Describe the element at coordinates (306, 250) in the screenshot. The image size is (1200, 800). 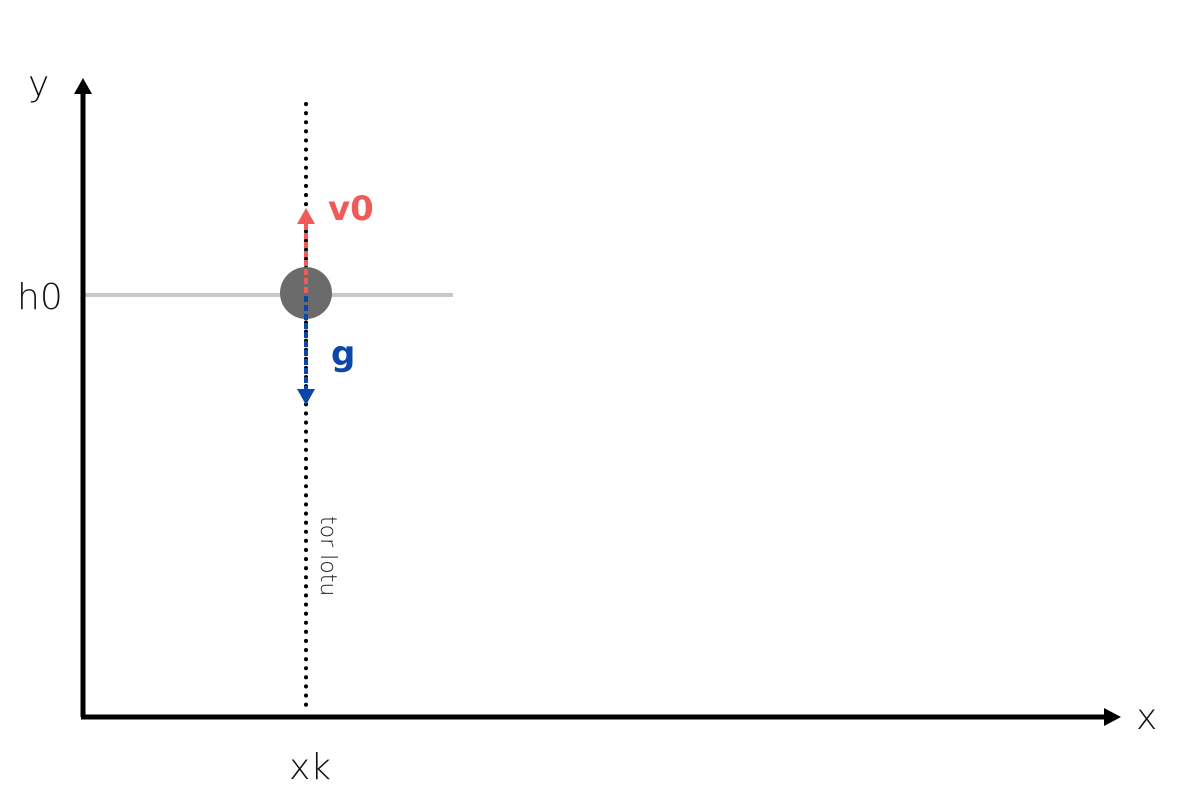
I see `velocity-vector` at that location.